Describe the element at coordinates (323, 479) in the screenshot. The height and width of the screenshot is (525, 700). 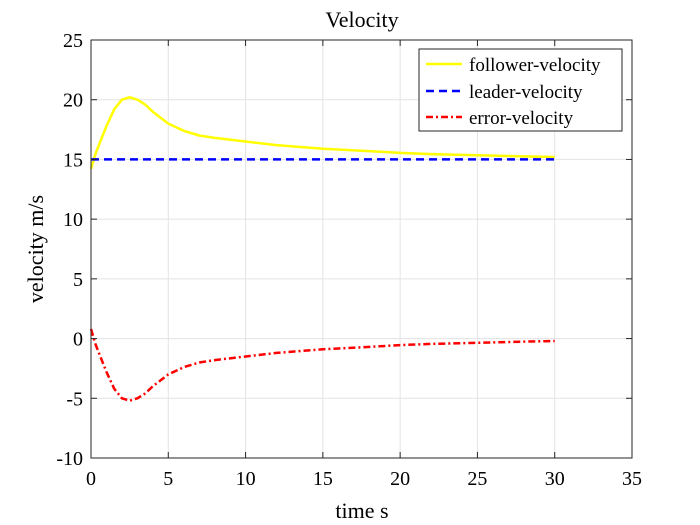
I see `x-tick-label: 15` at that location.